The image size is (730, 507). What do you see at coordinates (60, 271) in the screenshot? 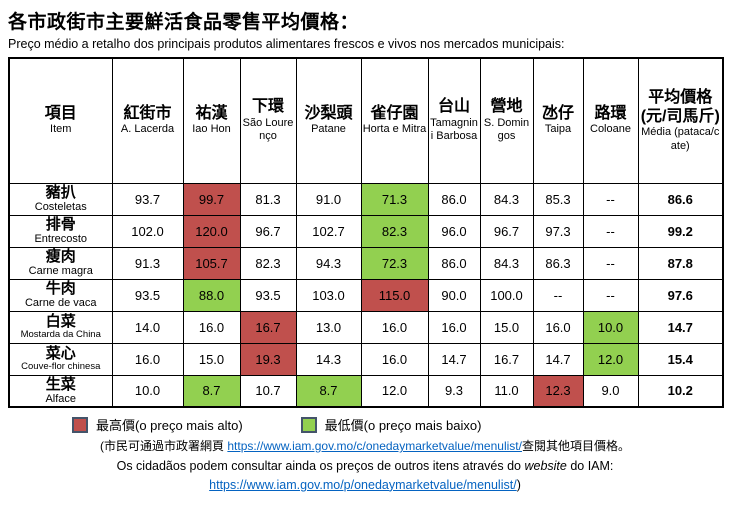
I see `row-label-pt: Carne magra` at bounding box center [60, 271].